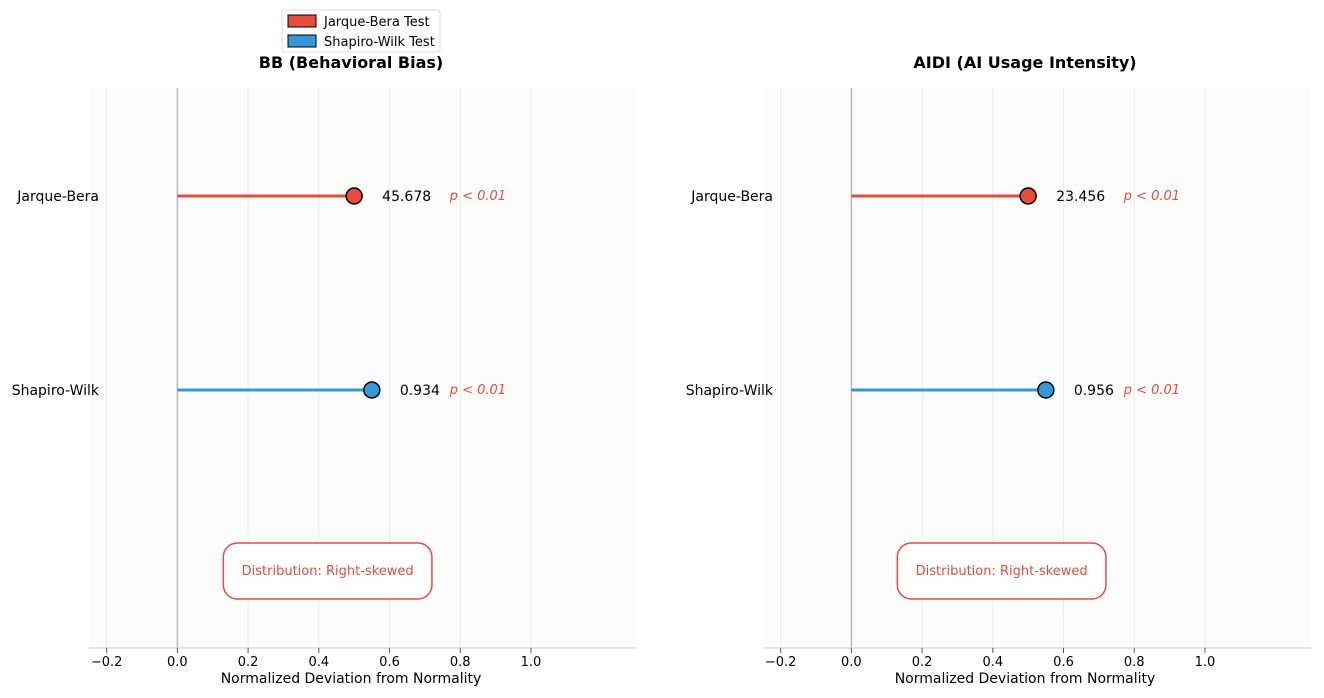 This screenshot has height=698, width=1324. What do you see at coordinates (1024, 62) in the screenshot?
I see `chart-title: AIDI (AI Usage Intensity)` at bounding box center [1024, 62].